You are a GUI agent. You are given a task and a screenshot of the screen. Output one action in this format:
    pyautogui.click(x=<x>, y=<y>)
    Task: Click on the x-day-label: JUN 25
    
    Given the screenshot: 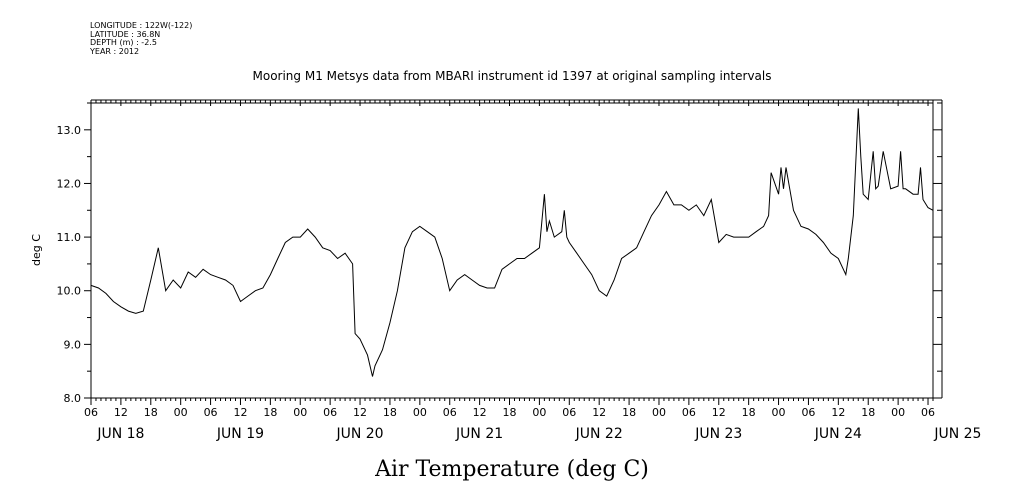 What is the action you would take?
    pyautogui.click(x=957, y=434)
    